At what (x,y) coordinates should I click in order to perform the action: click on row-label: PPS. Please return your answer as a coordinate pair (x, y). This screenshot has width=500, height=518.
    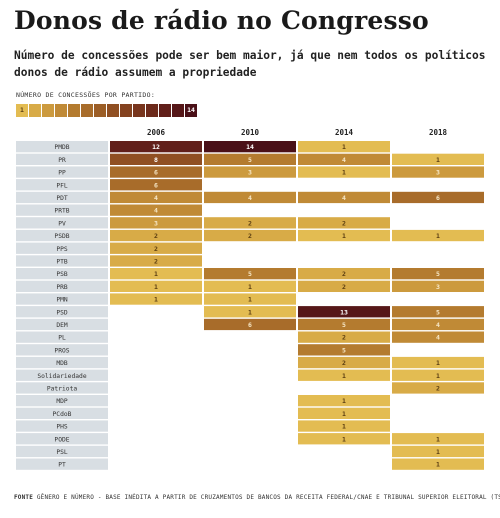
    Looking at the image, I should click on (62, 249).